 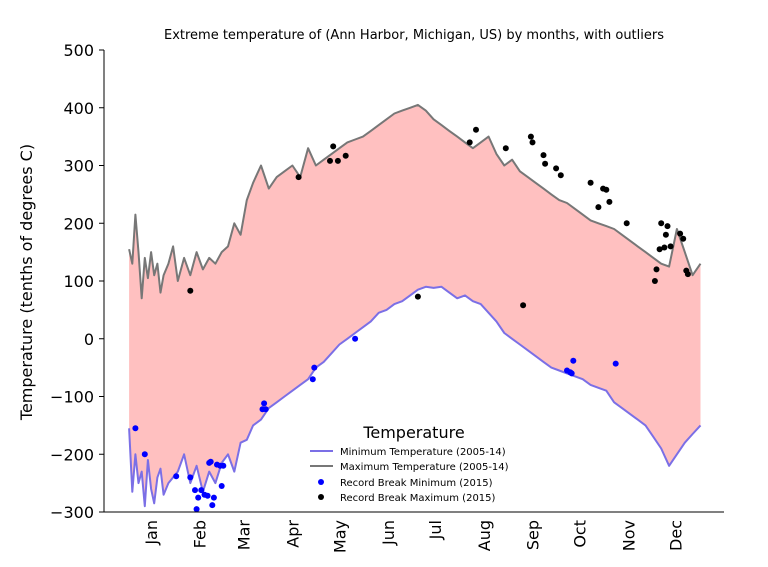 What do you see at coordinates (533, 535) in the screenshot?
I see `x-tick-label: Sep` at bounding box center [533, 535].